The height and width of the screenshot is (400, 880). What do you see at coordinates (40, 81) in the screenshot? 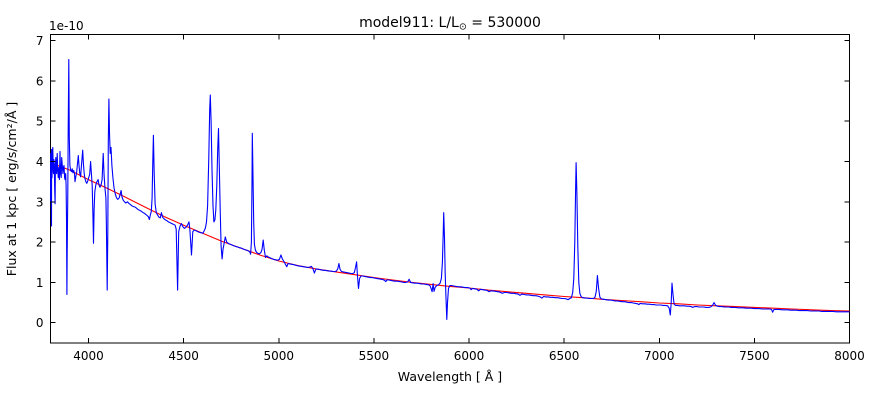
I see `y-tick-label: 6` at bounding box center [40, 81].